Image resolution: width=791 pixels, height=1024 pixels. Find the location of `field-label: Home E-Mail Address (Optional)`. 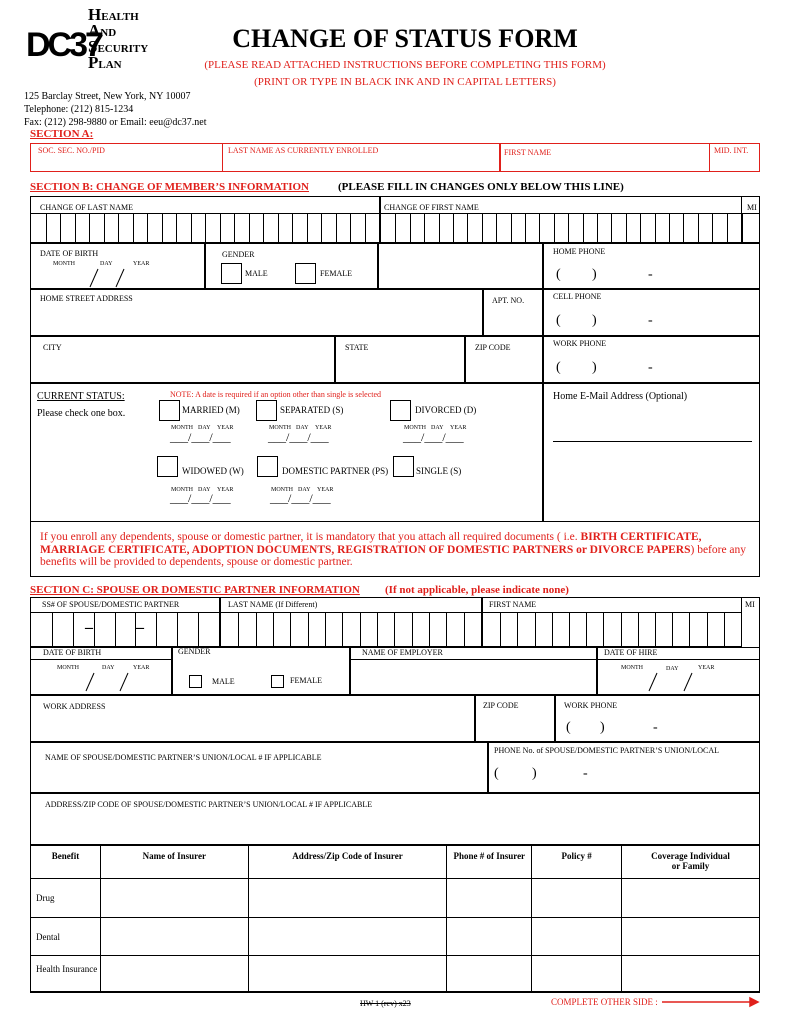

field-label: Home E-Mail Address (Optional) is located at coordinates (620, 396).